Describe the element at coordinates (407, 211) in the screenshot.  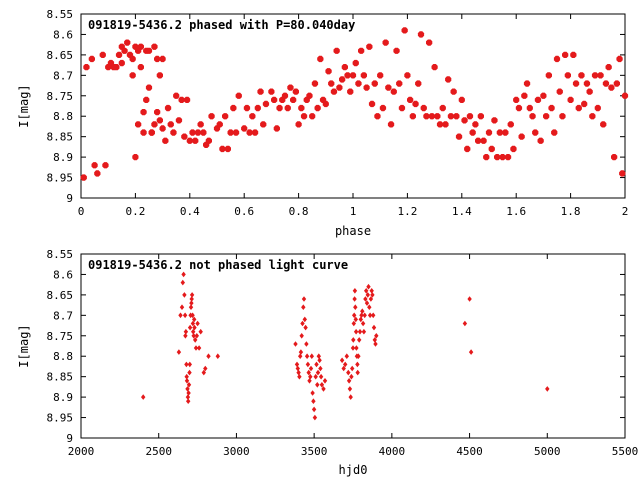
I see `x-tick-label: 1.2` at that location.